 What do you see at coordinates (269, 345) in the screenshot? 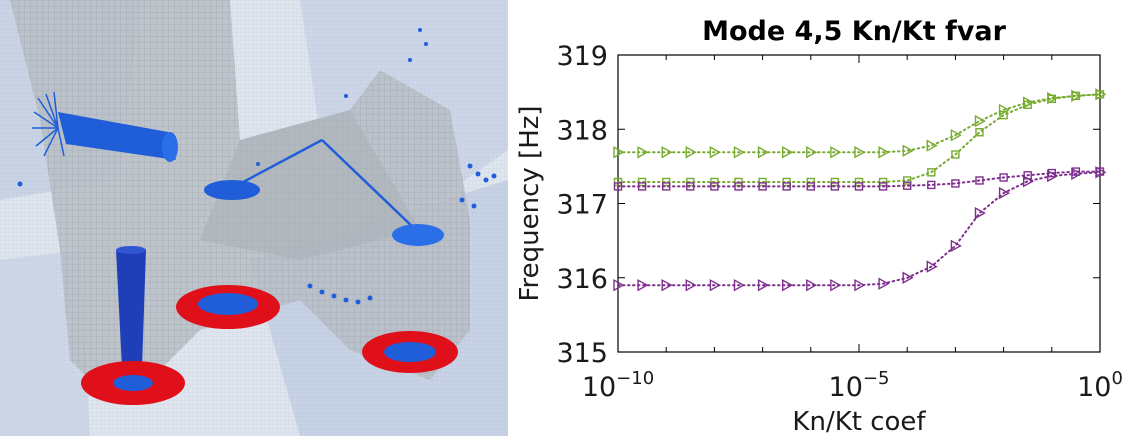
I see `washer-pad-icon` at bounding box center [269, 345].